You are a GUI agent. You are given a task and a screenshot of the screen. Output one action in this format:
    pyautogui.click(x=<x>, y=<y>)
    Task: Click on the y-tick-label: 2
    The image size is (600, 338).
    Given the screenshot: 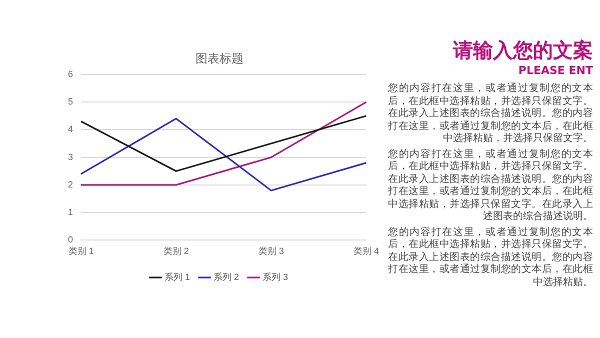 What is the action you would take?
    pyautogui.click(x=71, y=184)
    